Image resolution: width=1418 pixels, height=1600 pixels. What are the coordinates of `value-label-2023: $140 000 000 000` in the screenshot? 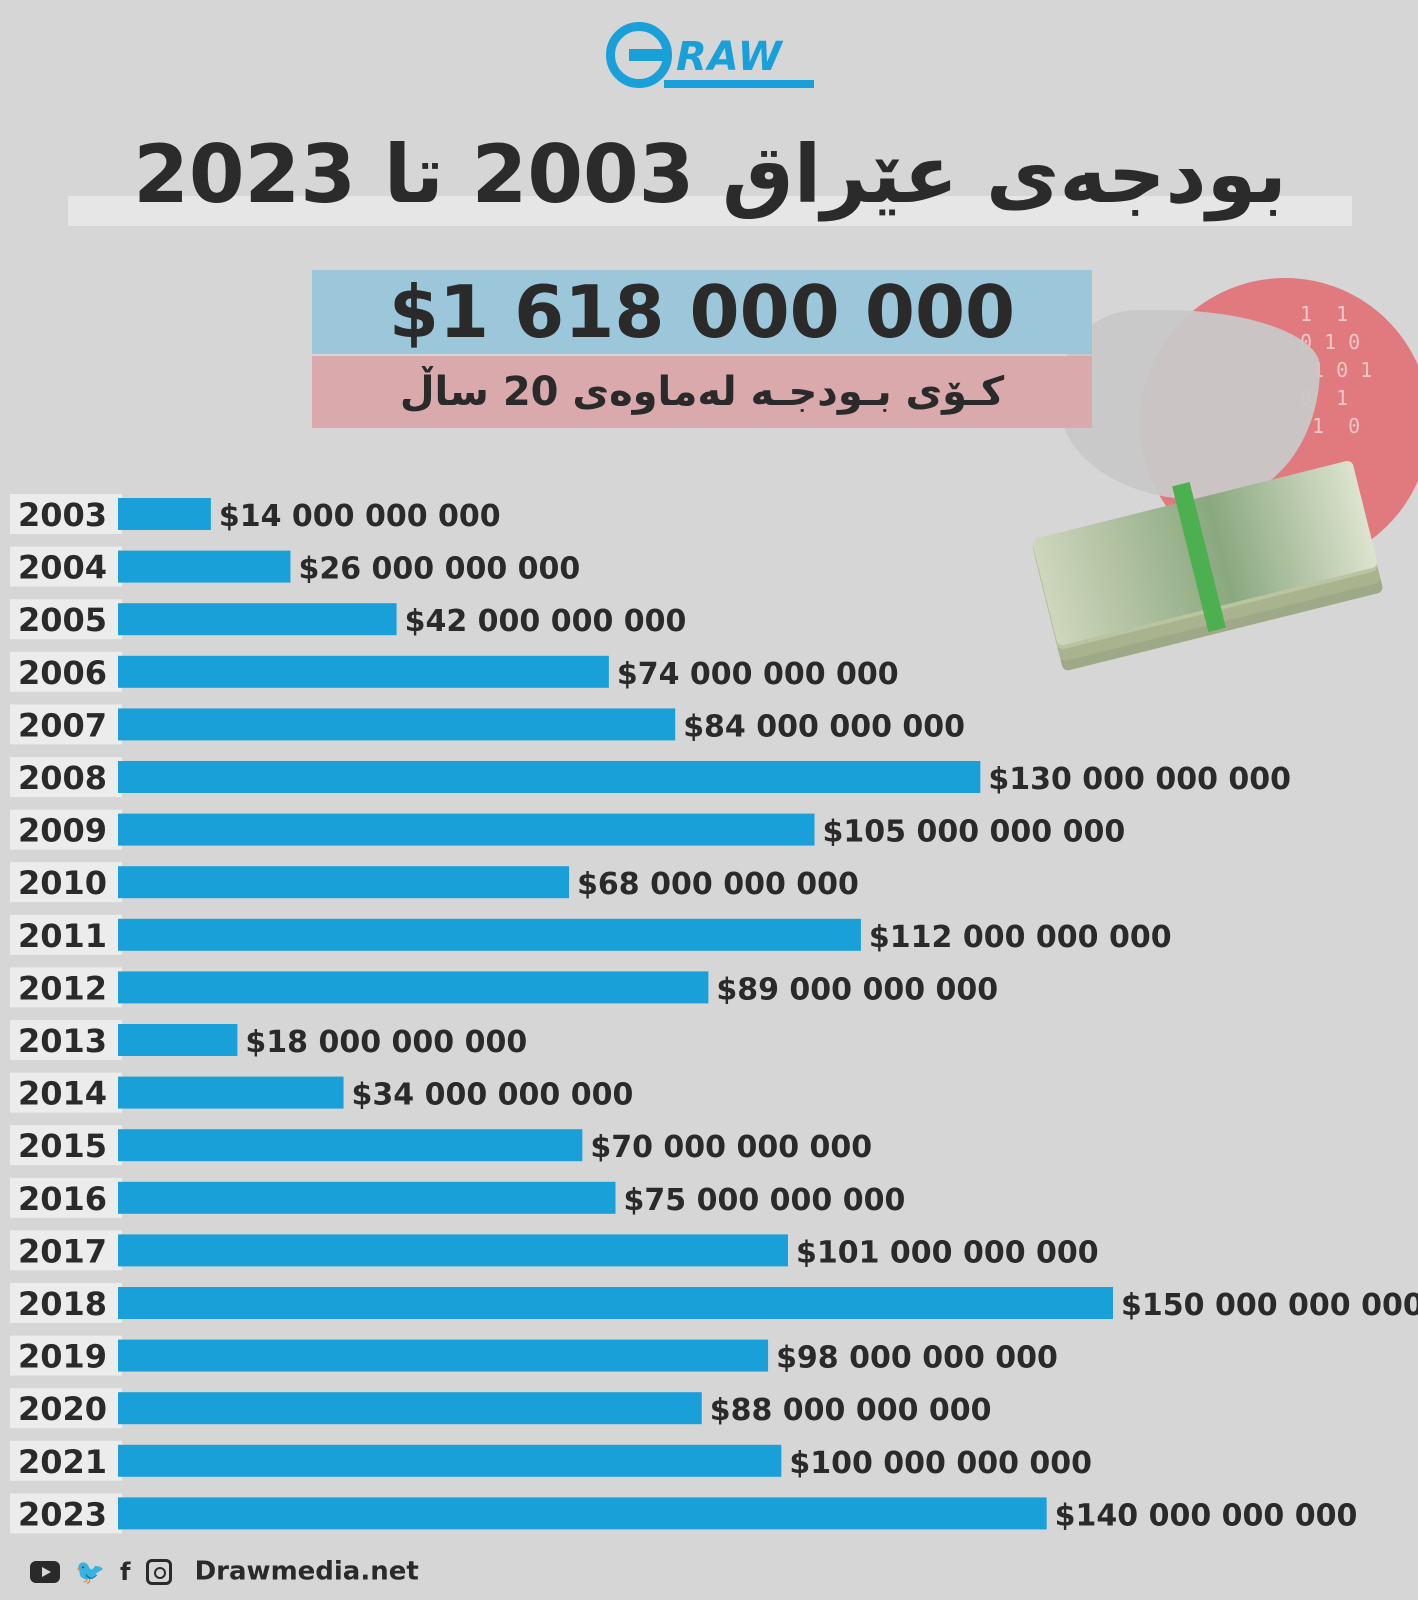 It's located at (1206, 1515).